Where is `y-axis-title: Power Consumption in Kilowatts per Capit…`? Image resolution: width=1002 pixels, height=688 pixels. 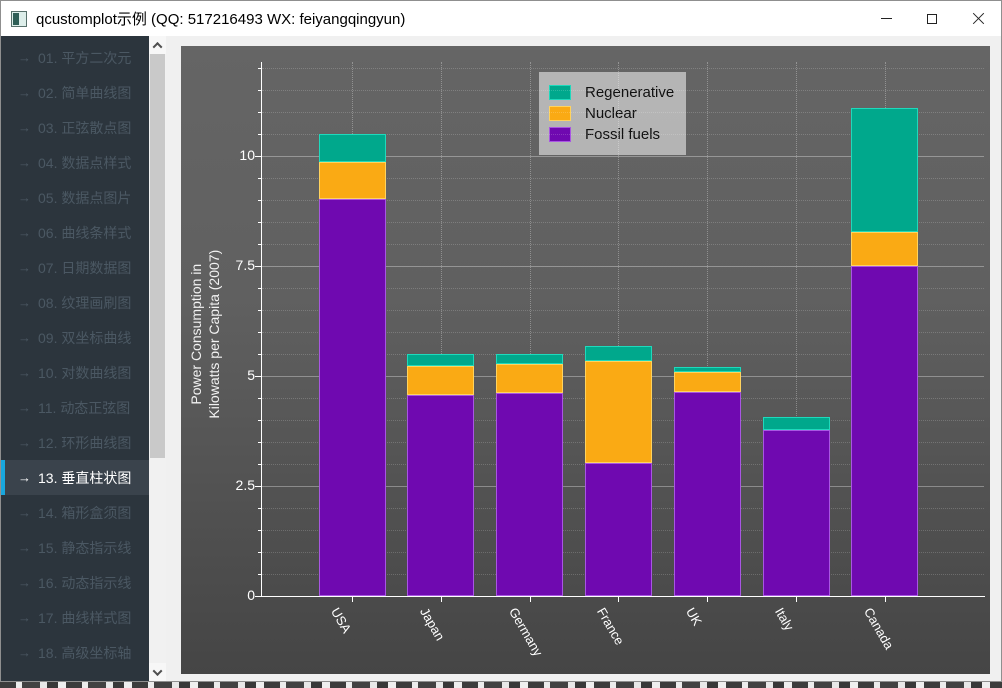
y-axis-title: Power Consumption in Kilowatts per Capit… is located at coordinates (204, 334).